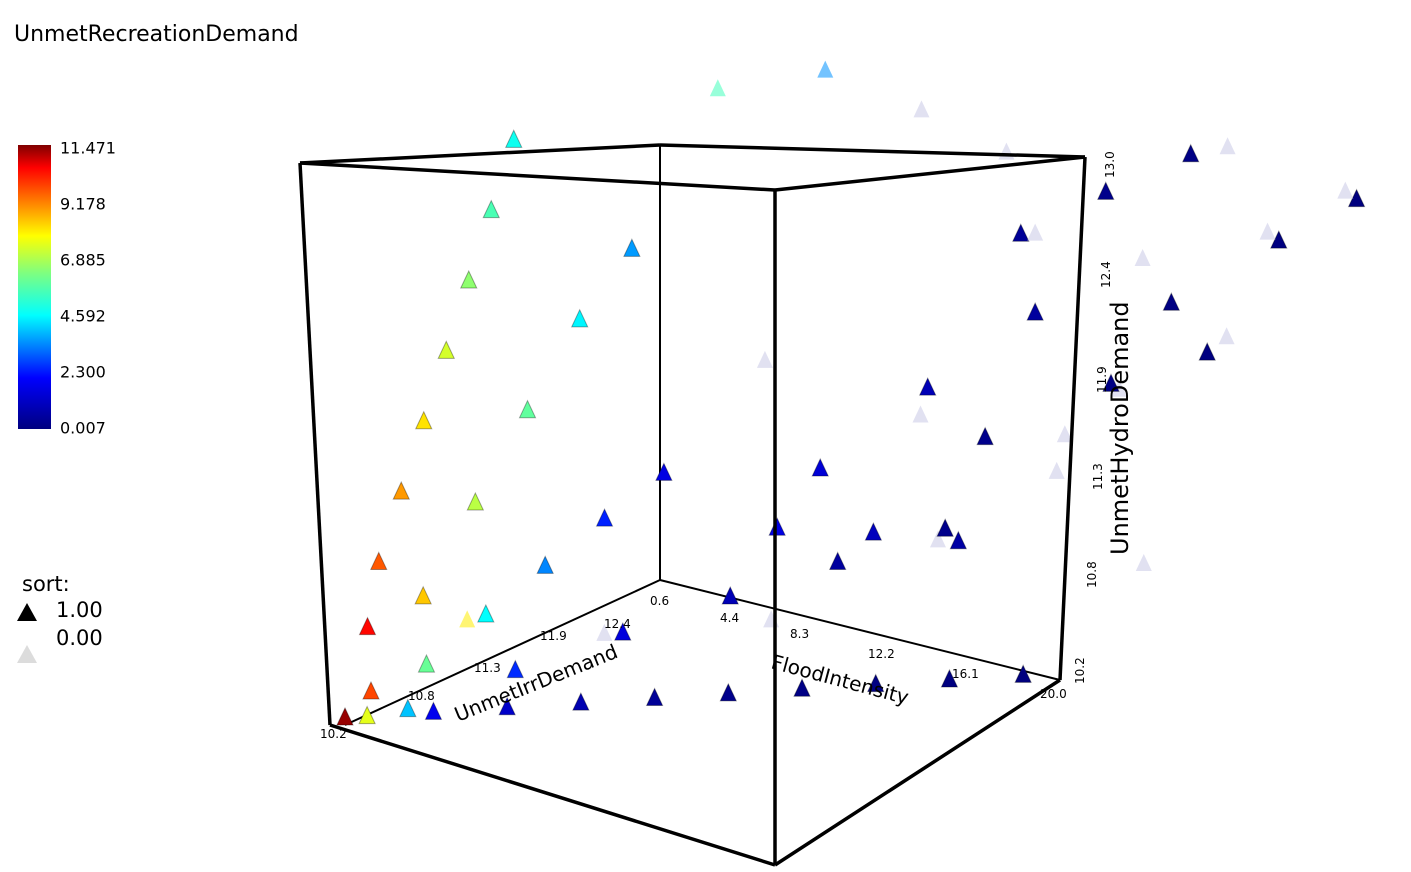 Image resolution: width=1411 pixels, height=872 pixels. What do you see at coordinates (729, 618) in the screenshot?
I see `x-tick-label: 4.4` at bounding box center [729, 618].